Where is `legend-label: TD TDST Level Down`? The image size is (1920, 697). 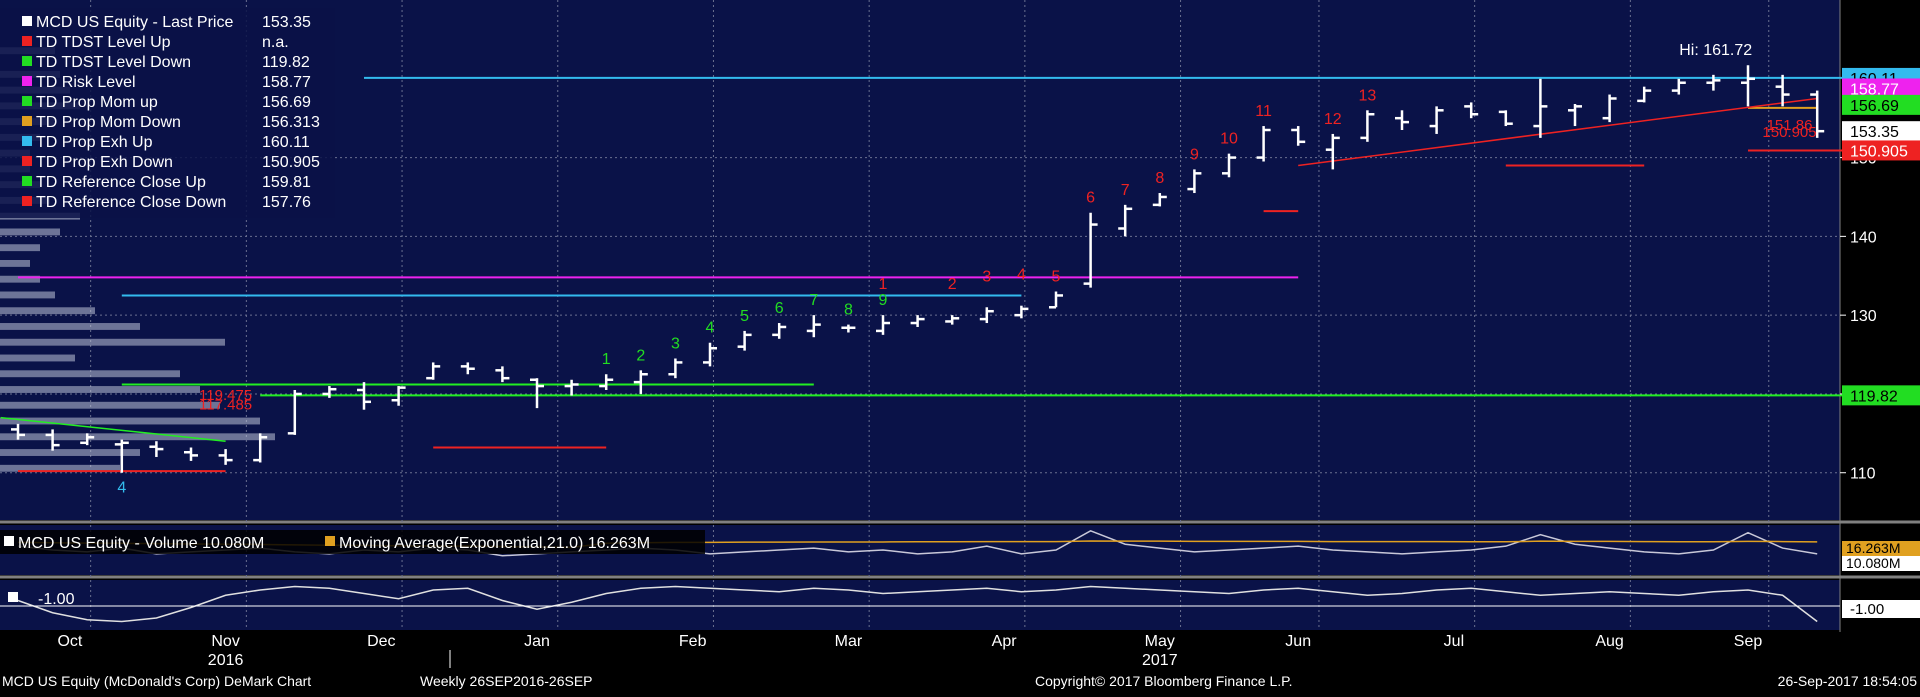 legend-label: TD TDST Level Down is located at coordinates (113, 62).